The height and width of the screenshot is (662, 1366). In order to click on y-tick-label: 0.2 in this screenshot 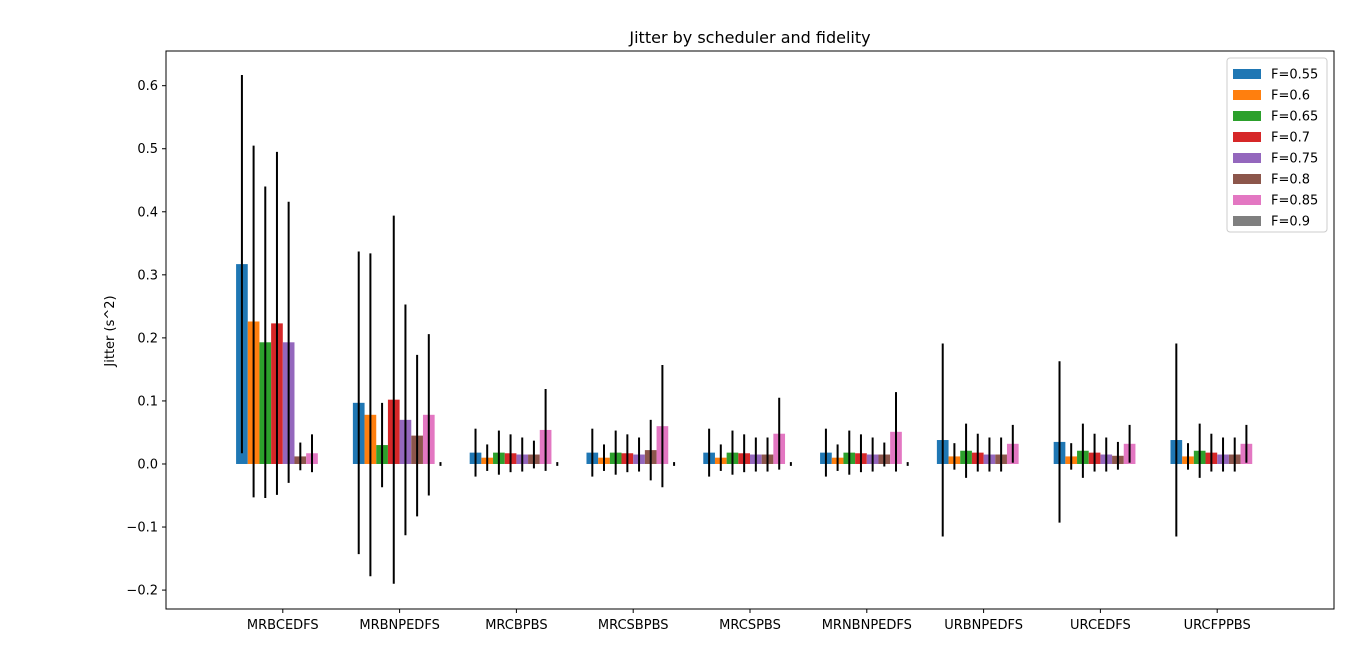, I will do `click(147, 338)`.